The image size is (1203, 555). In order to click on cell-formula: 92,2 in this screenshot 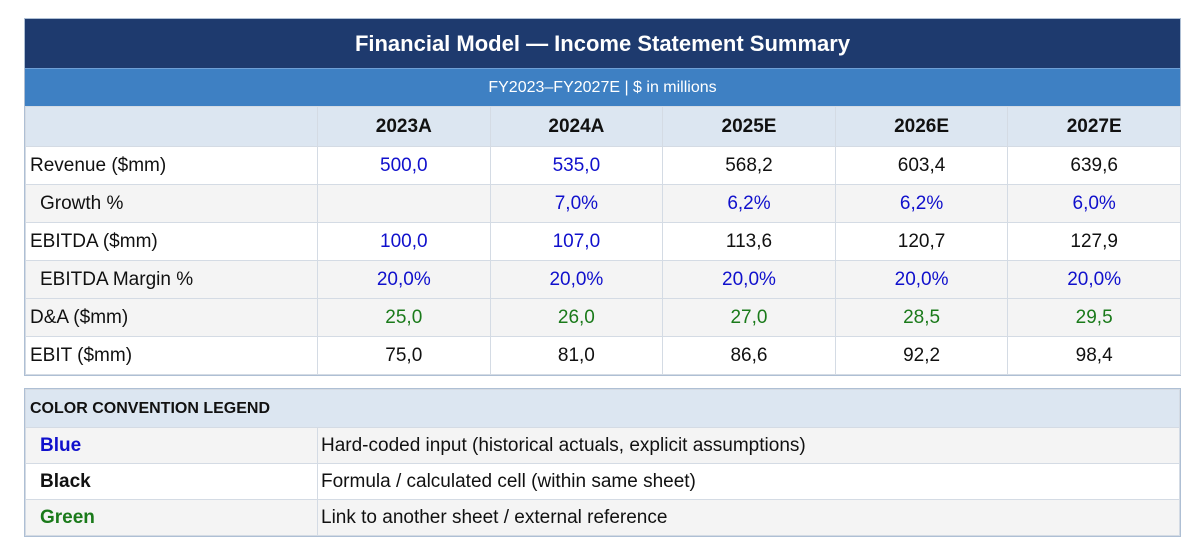, I will do `click(921, 355)`.